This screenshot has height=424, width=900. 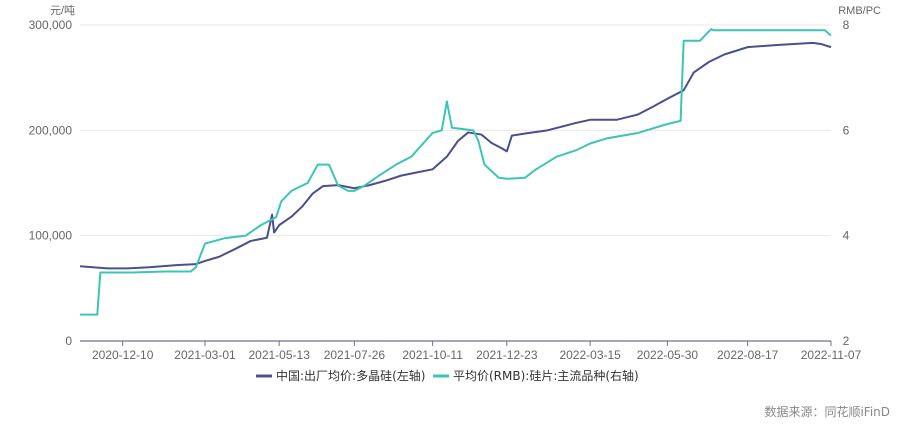 What do you see at coordinates (590, 355) in the screenshot?
I see `x-tick-label: 2022-03-15` at bounding box center [590, 355].